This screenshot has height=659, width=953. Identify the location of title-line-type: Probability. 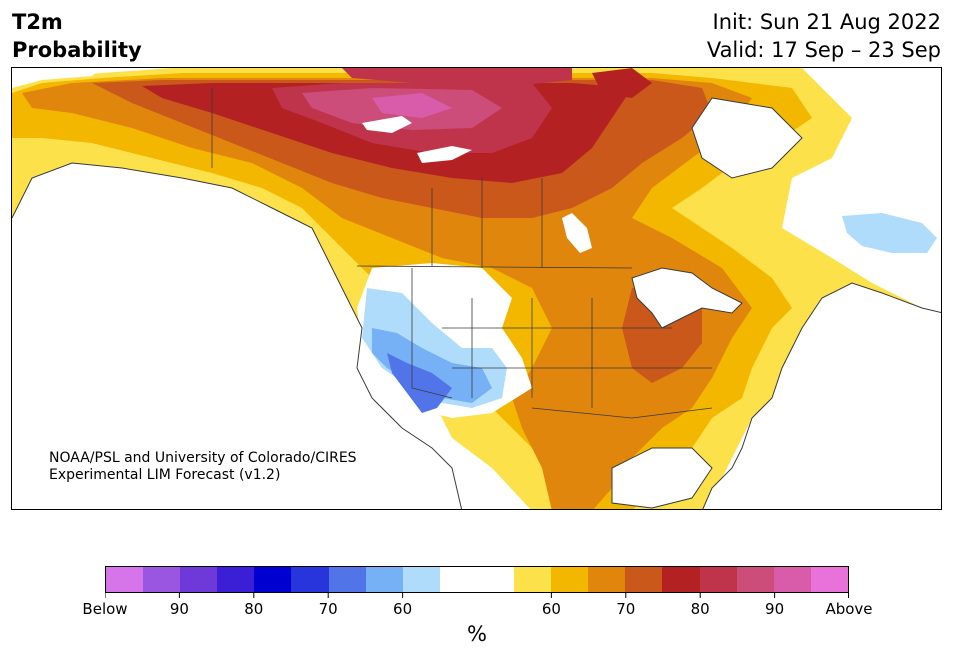
(77, 50).